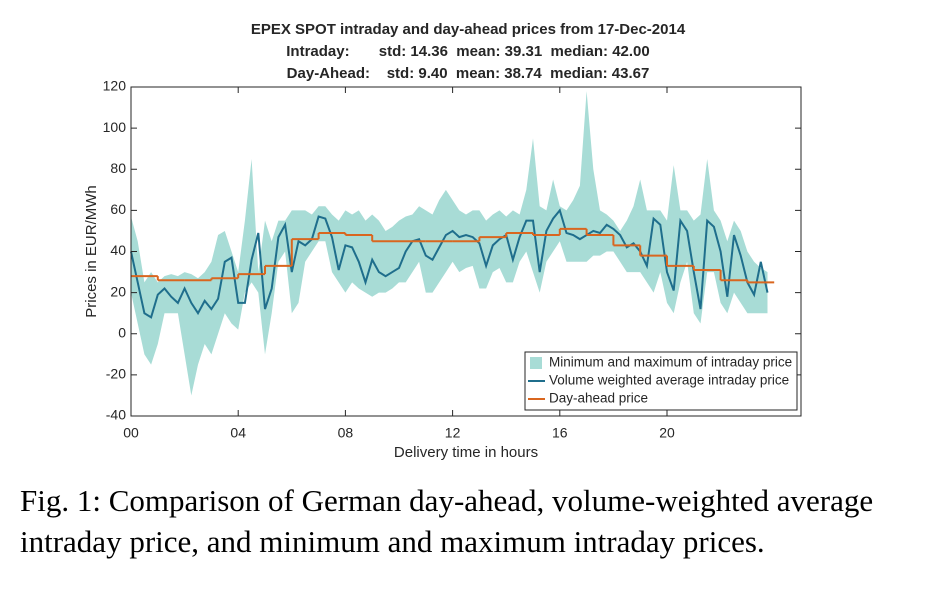 Image resolution: width=941 pixels, height=614 pixels. Describe the element at coordinates (238, 433) in the screenshot. I see `x-tick-label: 04` at that location.